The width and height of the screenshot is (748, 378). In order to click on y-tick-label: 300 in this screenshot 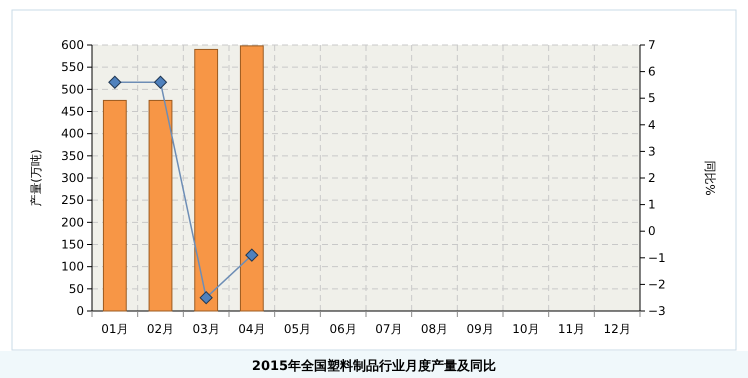, I will do `click(72, 178)`.